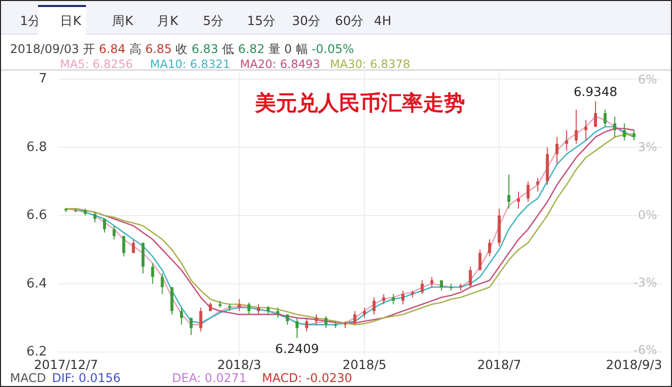 The height and width of the screenshot is (387, 672). What do you see at coordinates (306, 20) in the screenshot?
I see `text: 30分` at bounding box center [306, 20].